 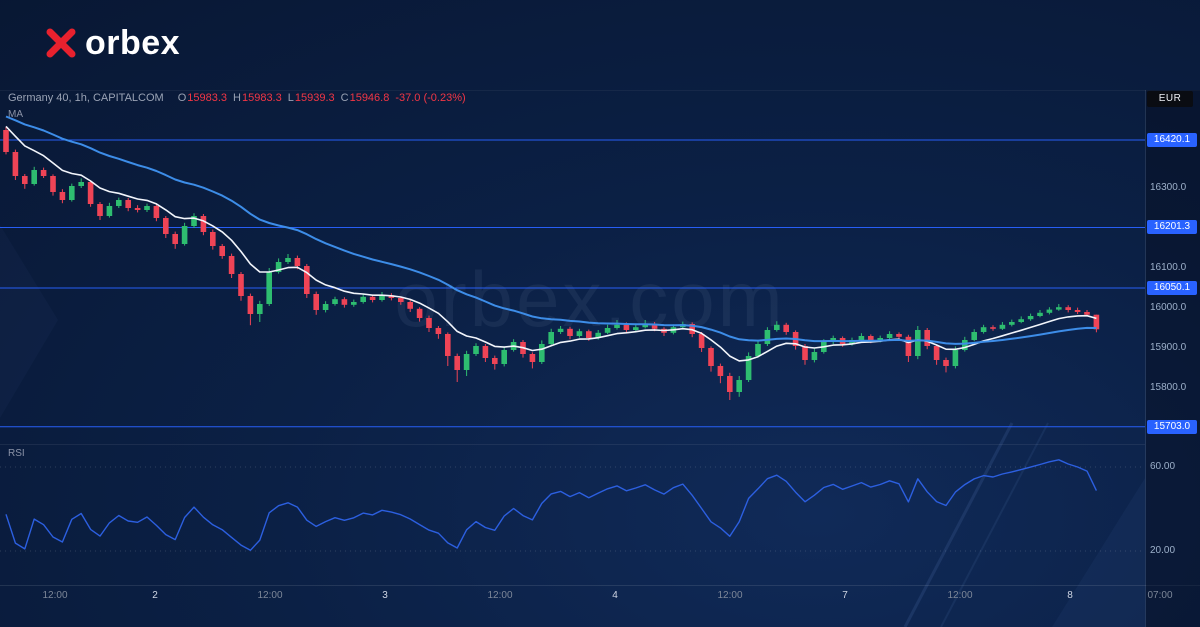 What do you see at coordinates (572, 444) in the screenshot?
I see `pane-divider` at bounding box center [572, 444].